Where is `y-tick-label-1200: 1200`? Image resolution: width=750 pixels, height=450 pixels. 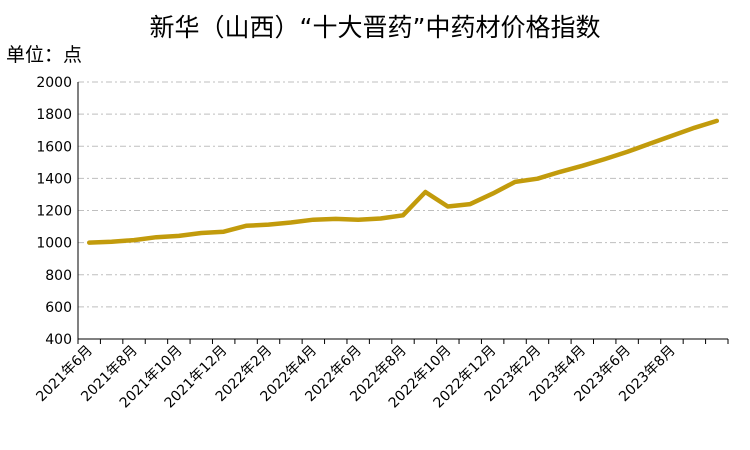 y-tick-label-1200: 1200 is located at coordinates (54, 212).